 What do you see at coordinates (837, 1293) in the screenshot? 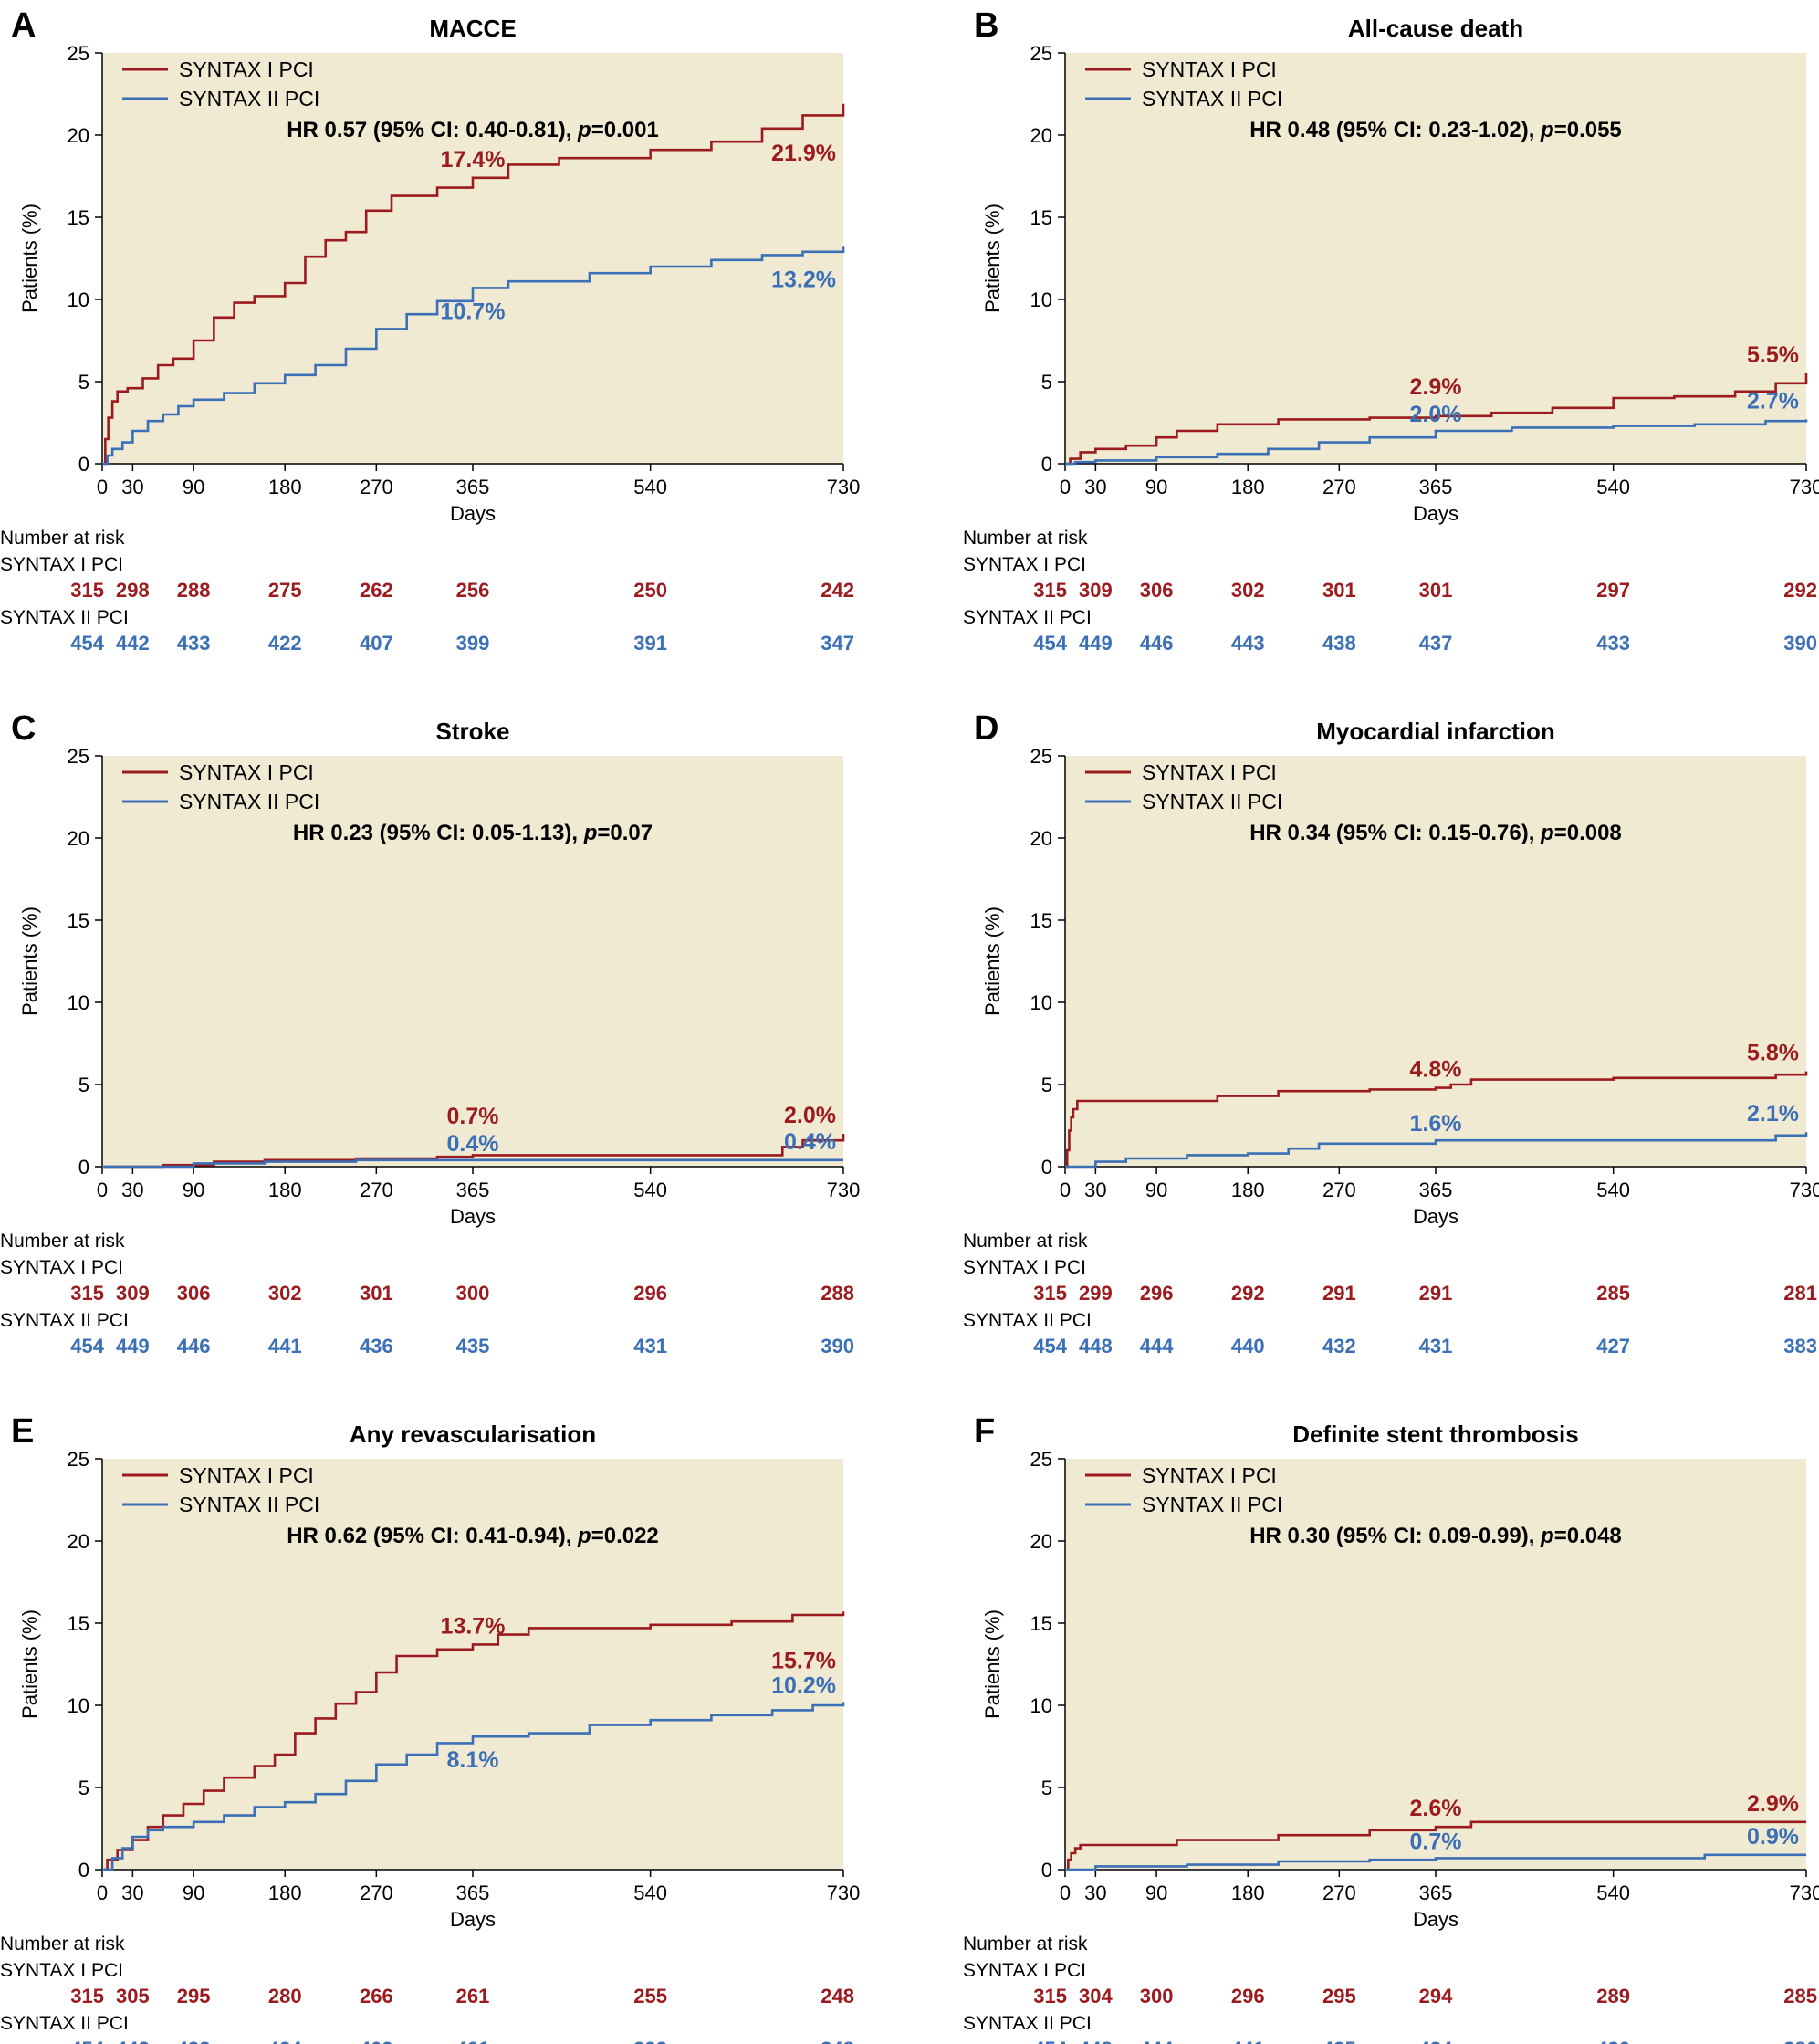
I see `risk-count-syntax-i: 288` at bounding box center [837, 1293].